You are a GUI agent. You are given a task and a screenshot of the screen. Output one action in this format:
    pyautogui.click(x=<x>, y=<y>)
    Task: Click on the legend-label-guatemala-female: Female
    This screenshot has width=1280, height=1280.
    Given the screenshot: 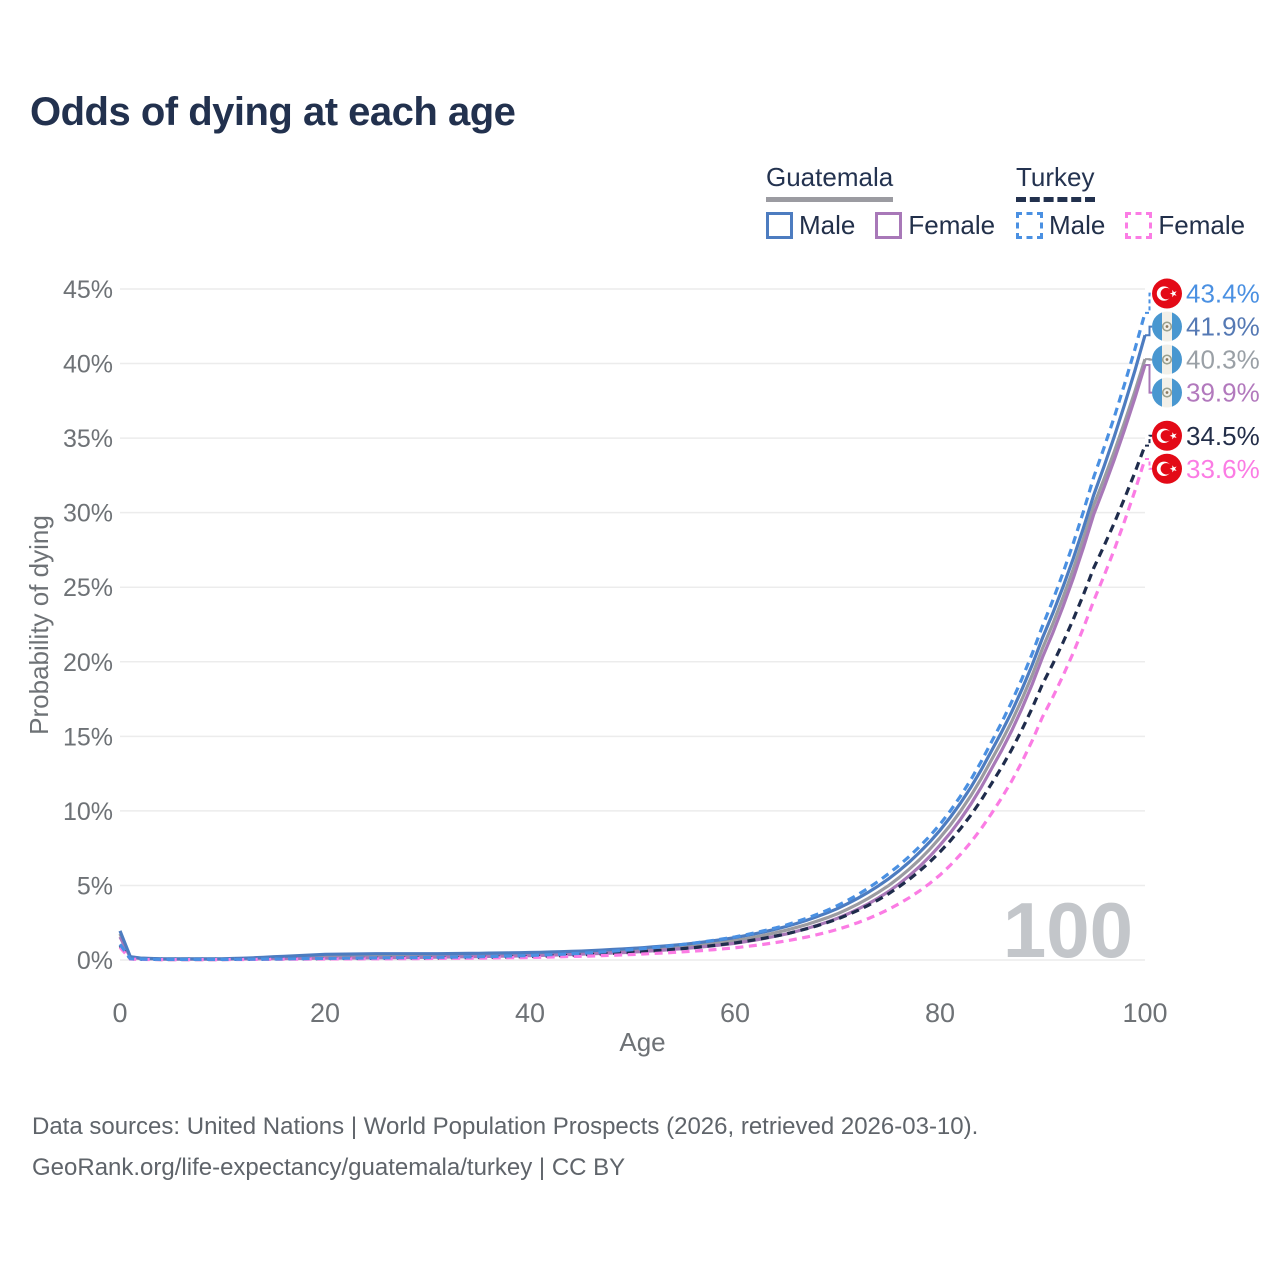 What is the action you would take?
    pyautogui.click(x=952, y=225)
    